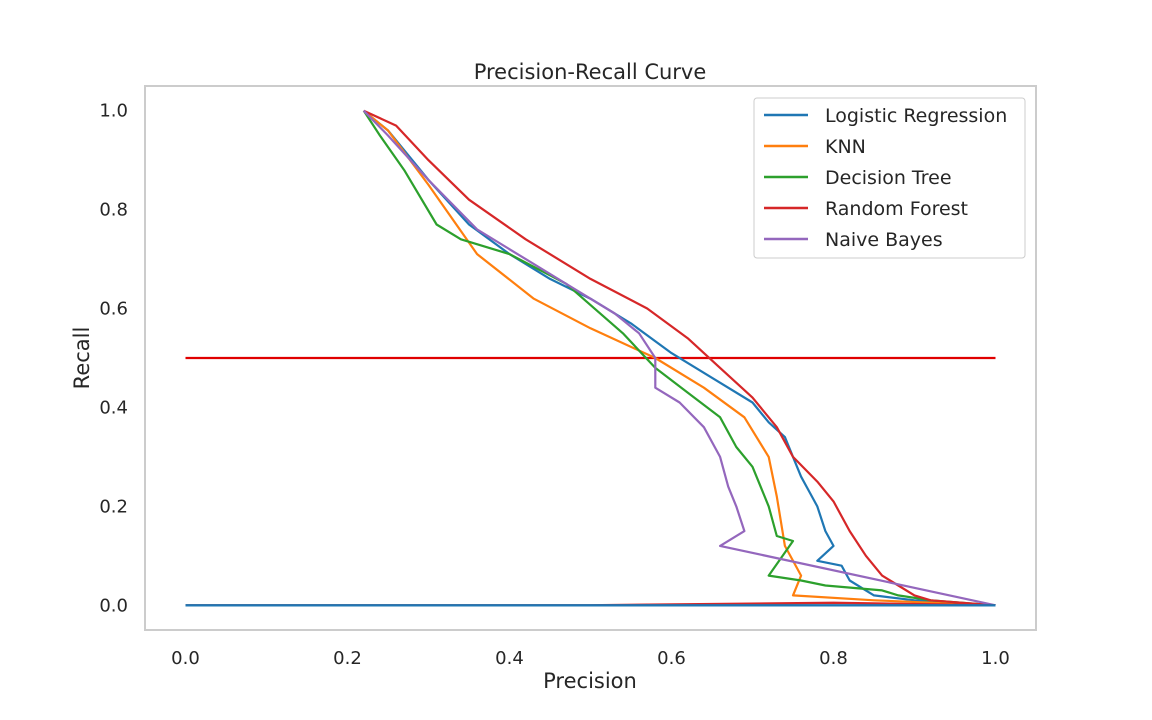 Image resolution: width=1152 pixels, height=720 pixels. I want to click on y-tick-label: 0.2, so click(113, 506).